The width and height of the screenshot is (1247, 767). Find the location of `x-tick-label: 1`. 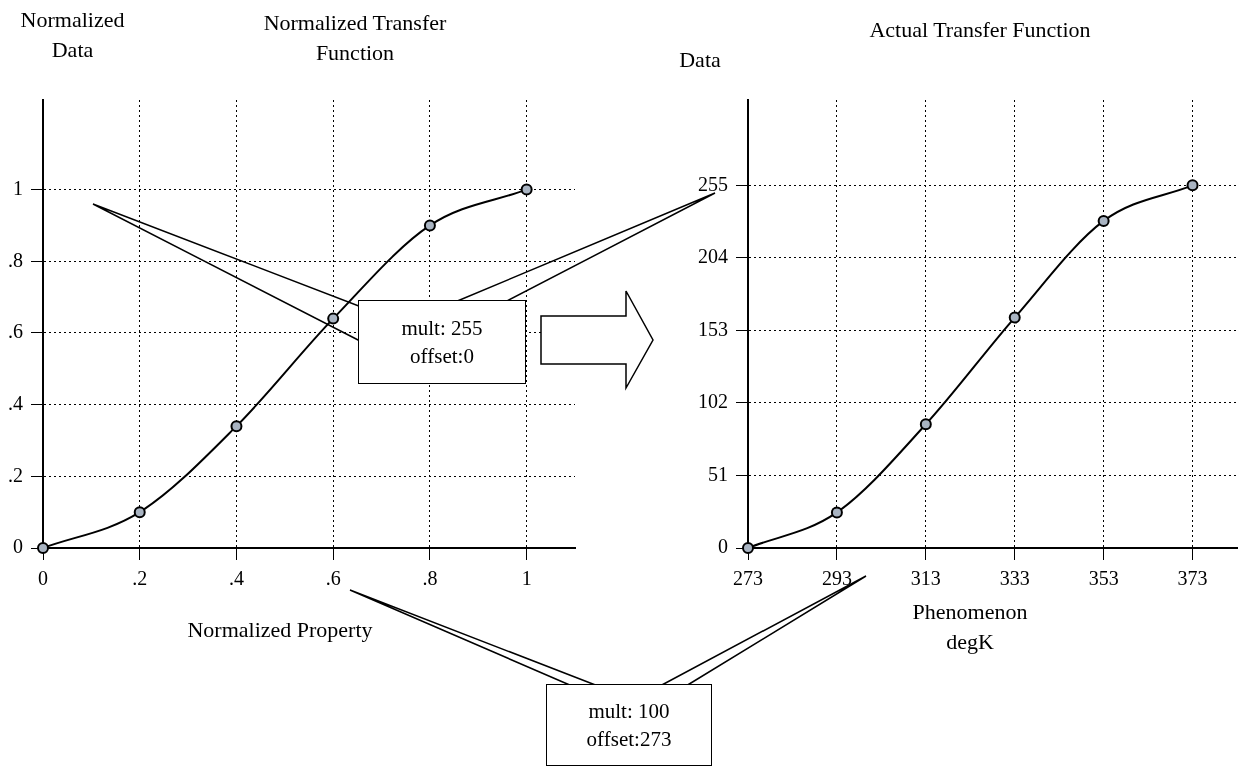

x-tick-label: 1 is located at coordinates (526, 578).